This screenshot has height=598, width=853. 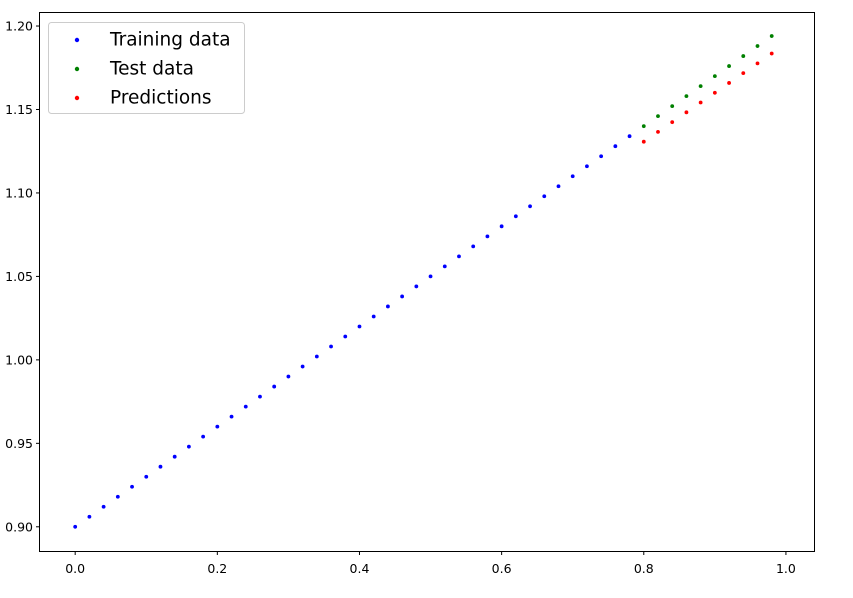 I want to click on y-tick-label: 1.20, so click(x=19, y=26).